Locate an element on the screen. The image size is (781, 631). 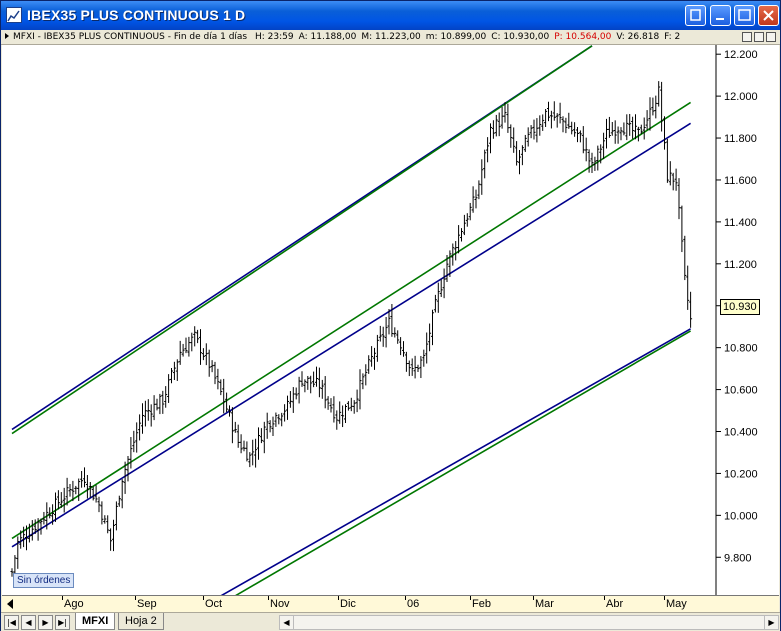
orders-status-badge: Sin órdenes is located at coordinates (44, 580).